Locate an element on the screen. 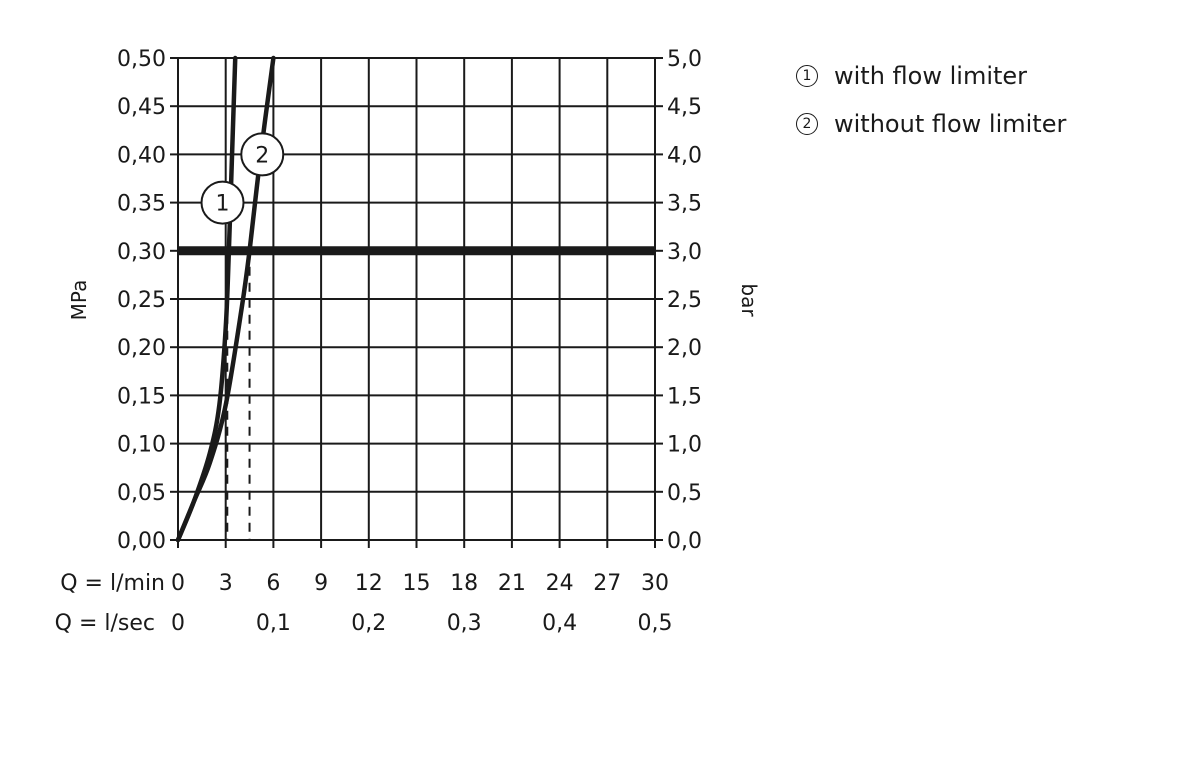 The height and width of the screenshot is (765, 1200). x-tick-label-lmin: 24 is located at coordinates (560, 583).